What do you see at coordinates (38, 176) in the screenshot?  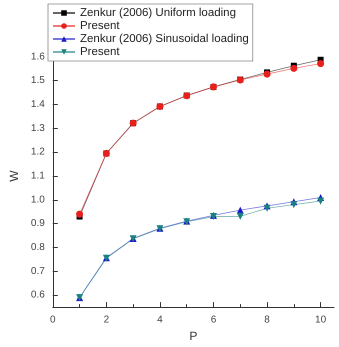 I see `y-tick-label: 1.1` at bounding box center [38, 176].